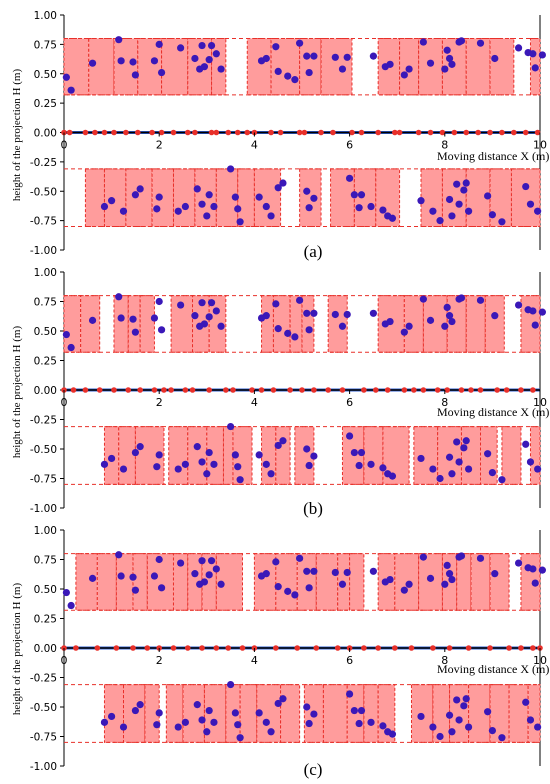  I want to click on y-tick-label: 0.75, so click(45, 561).